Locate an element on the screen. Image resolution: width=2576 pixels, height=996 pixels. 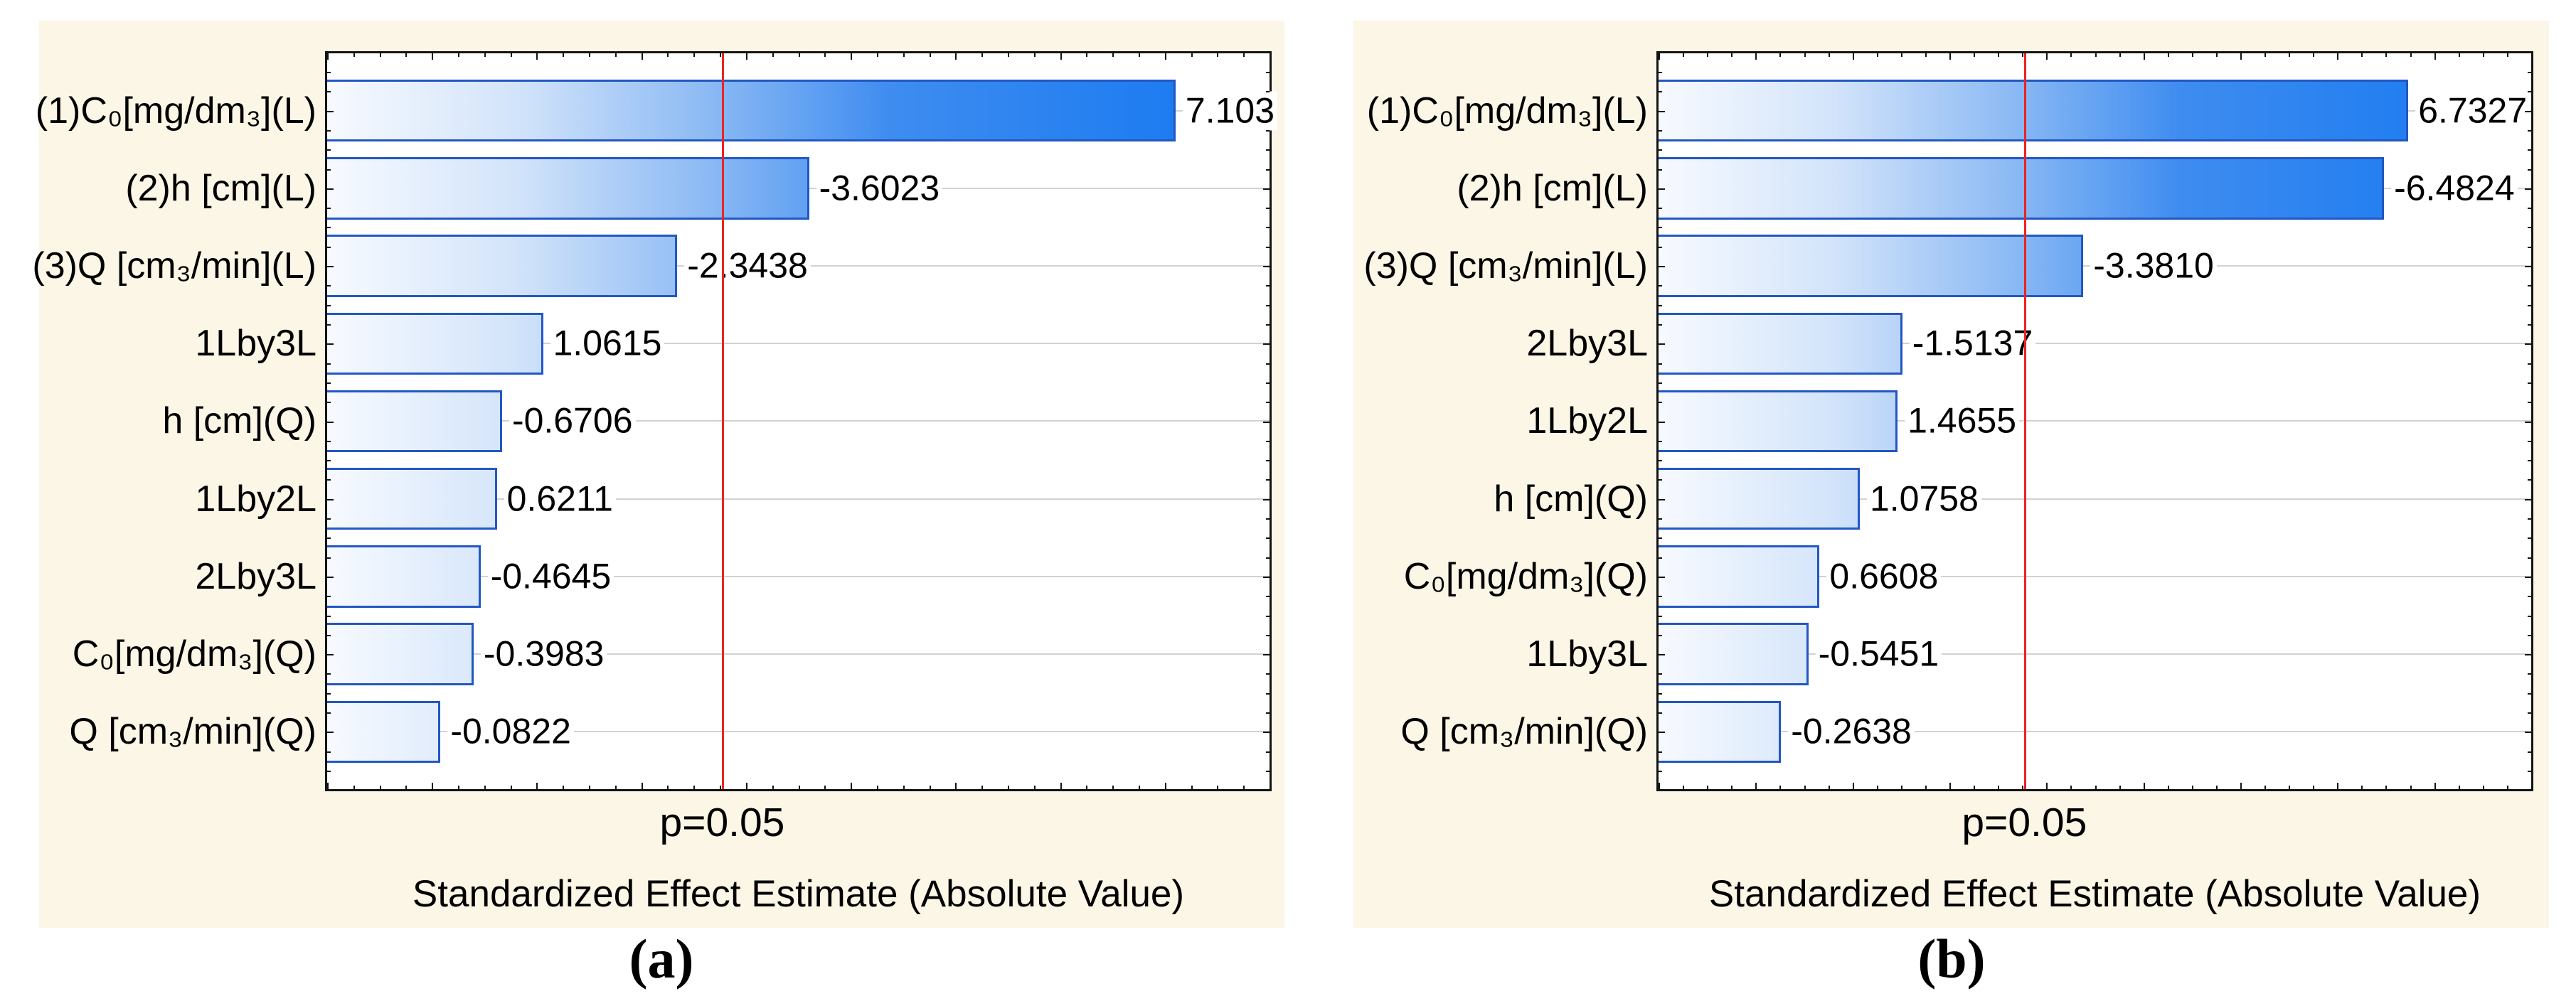
subfigure-caption-a: (a) is located at coordinates (661, 959).